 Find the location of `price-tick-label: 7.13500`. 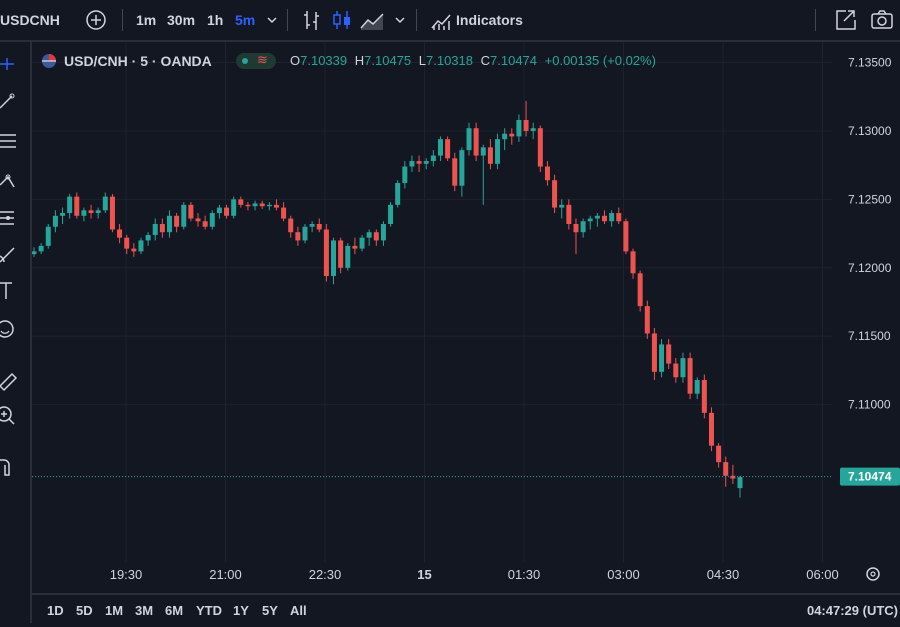

price-tick-label: 7.13500 is located at coordinates (870, 63).